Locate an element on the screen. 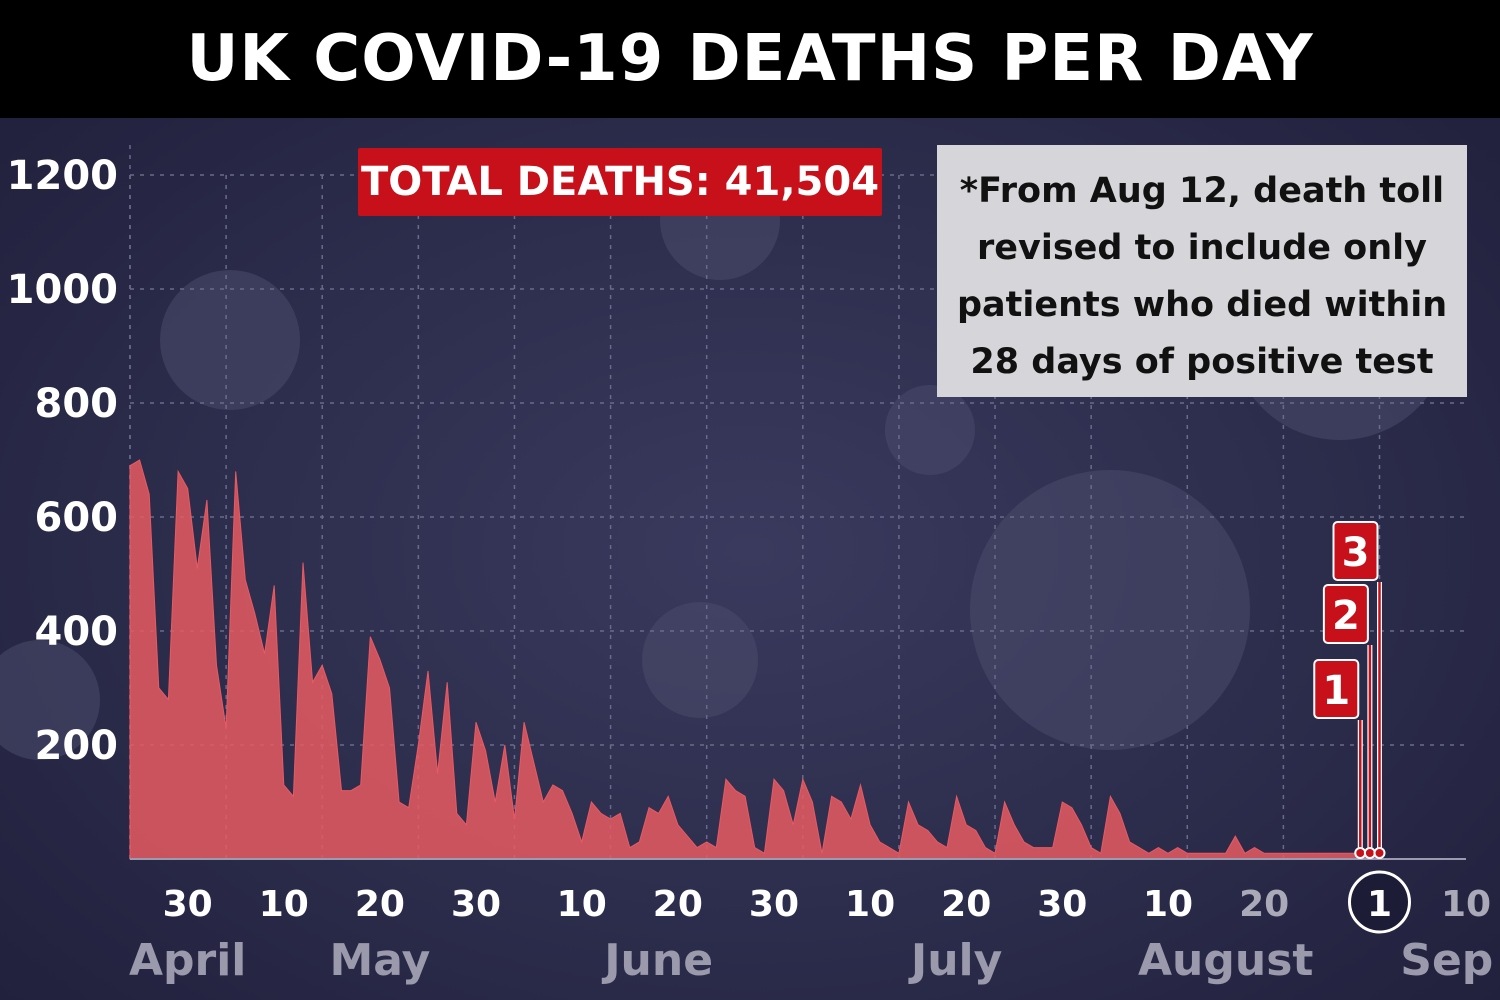 The width and height of the screenshot is (1500, 1000). note-line: revised to include only is located at coordinates (1202, 248).